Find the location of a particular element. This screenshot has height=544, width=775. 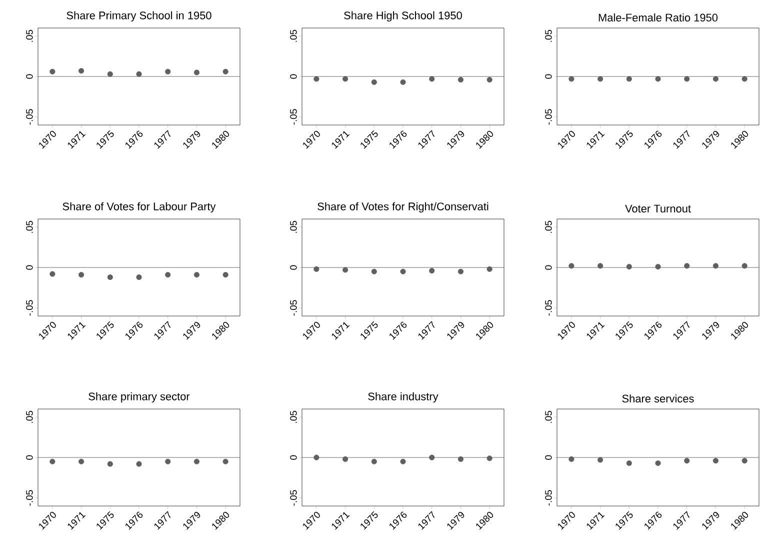

chart-title: Voter Turnout is located at coordinates (658, 208).